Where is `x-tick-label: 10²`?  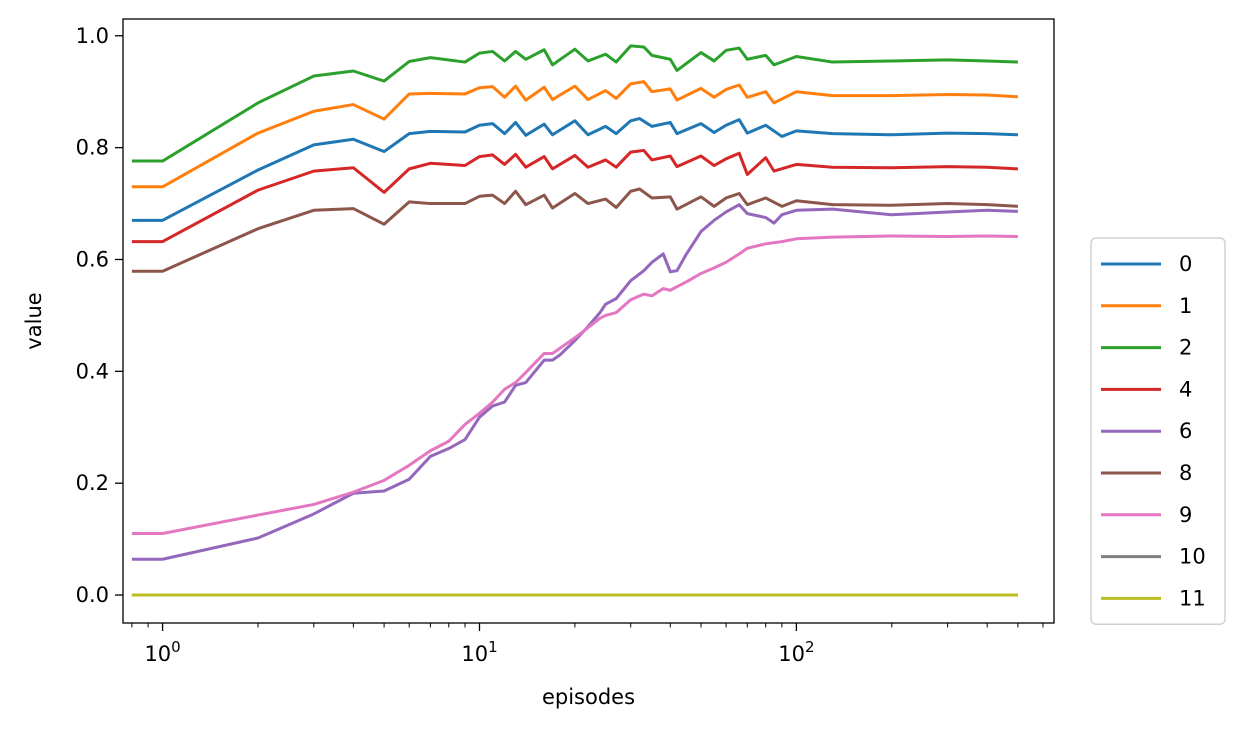 x-tick-label: 10² is located at coordinates (796, 652).